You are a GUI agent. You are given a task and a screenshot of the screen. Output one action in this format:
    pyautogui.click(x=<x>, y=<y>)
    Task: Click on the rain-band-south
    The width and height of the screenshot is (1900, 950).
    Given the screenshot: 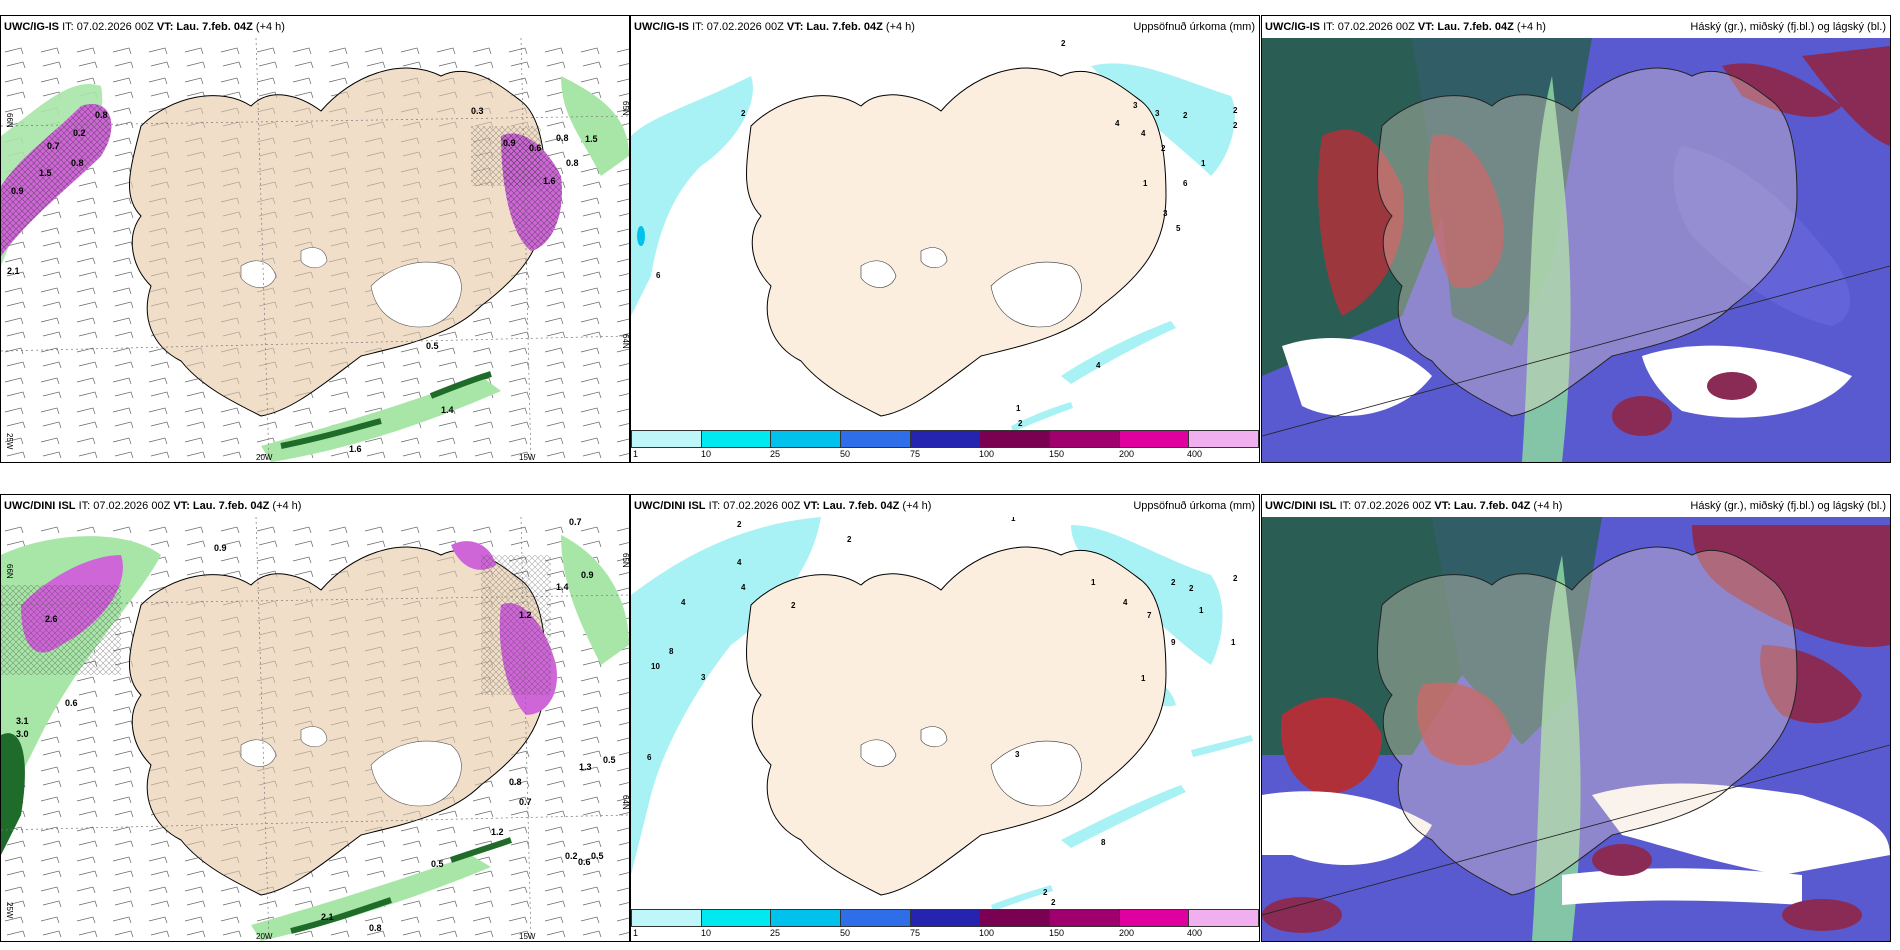 What is the action you would take?
    pyautogui.click(x=381, y=419)
    